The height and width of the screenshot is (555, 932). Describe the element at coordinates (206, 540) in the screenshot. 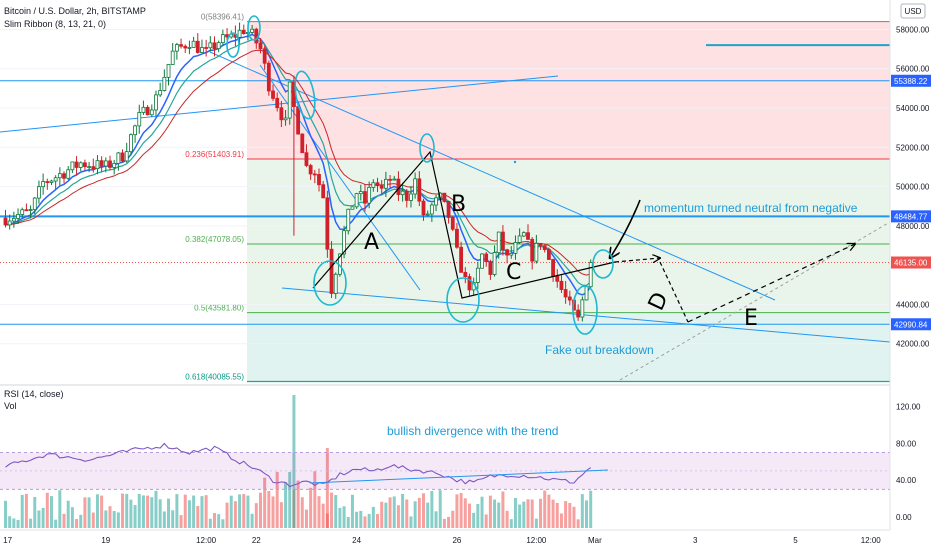

I see `time-tick-label: 12:00` at that location.